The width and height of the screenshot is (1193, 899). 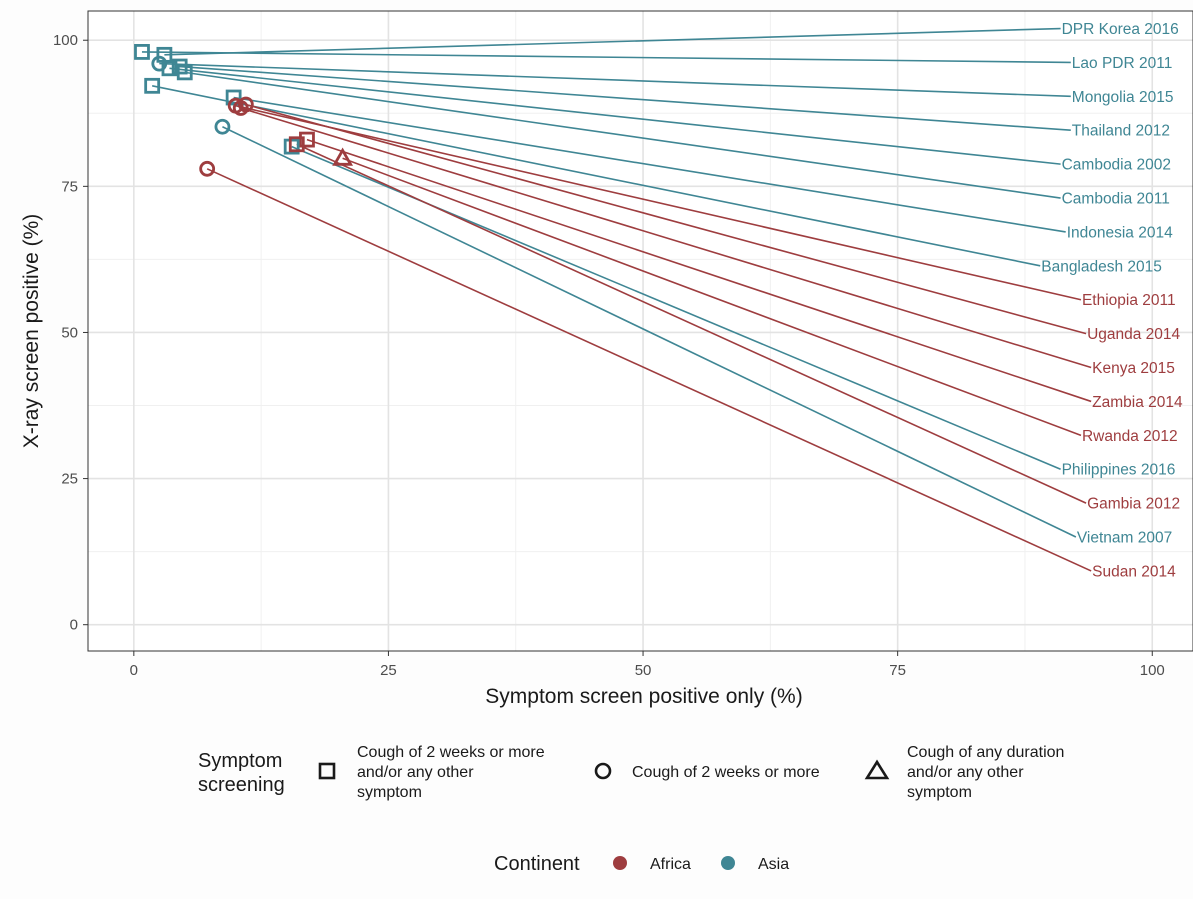 I want to click on x-tick-label: 50, so click(x=643, y=670).